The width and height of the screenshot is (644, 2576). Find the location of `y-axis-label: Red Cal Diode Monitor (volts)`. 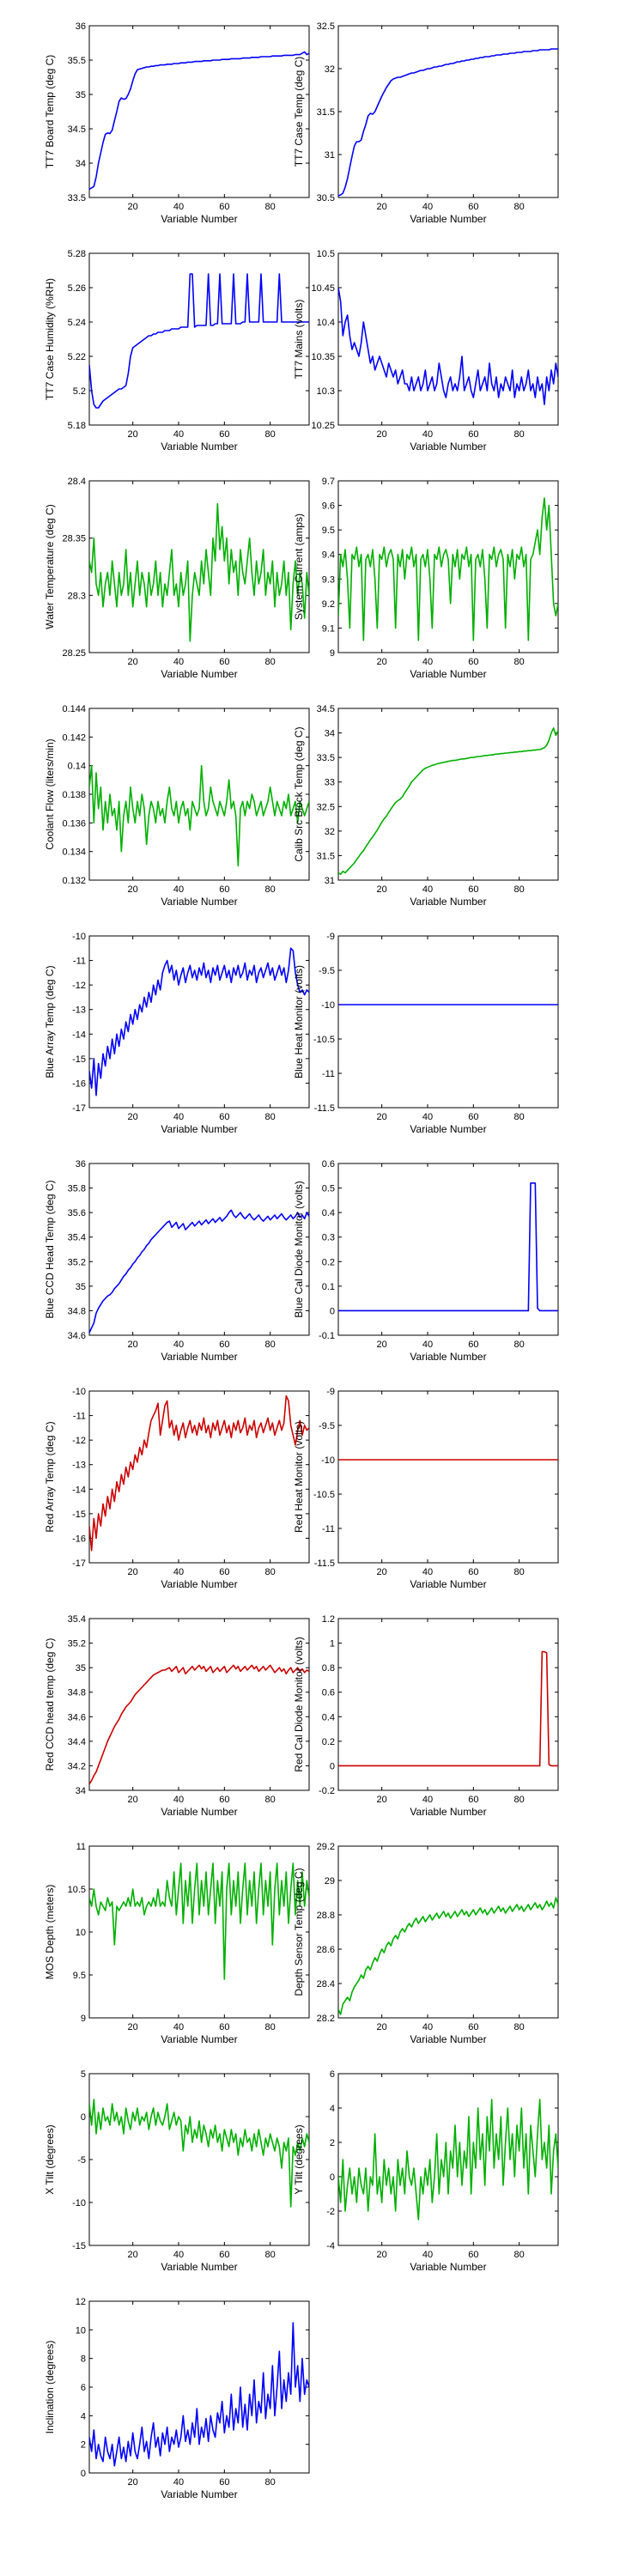

y-axis-label: Red Cal Diode Monitor (volts) is located at coordinates (299, 1704).